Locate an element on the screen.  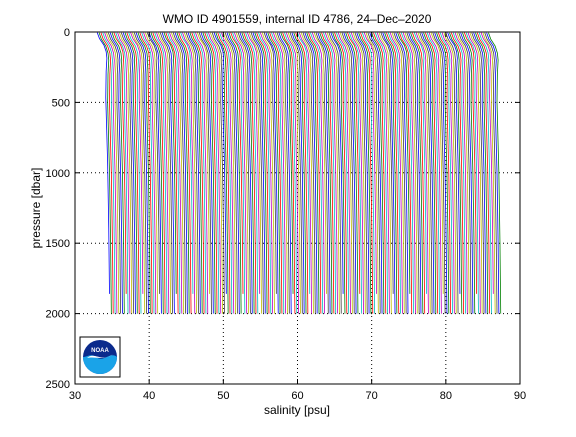
x-axis-label: salinity [psu] is located at coordinates (297, 410).